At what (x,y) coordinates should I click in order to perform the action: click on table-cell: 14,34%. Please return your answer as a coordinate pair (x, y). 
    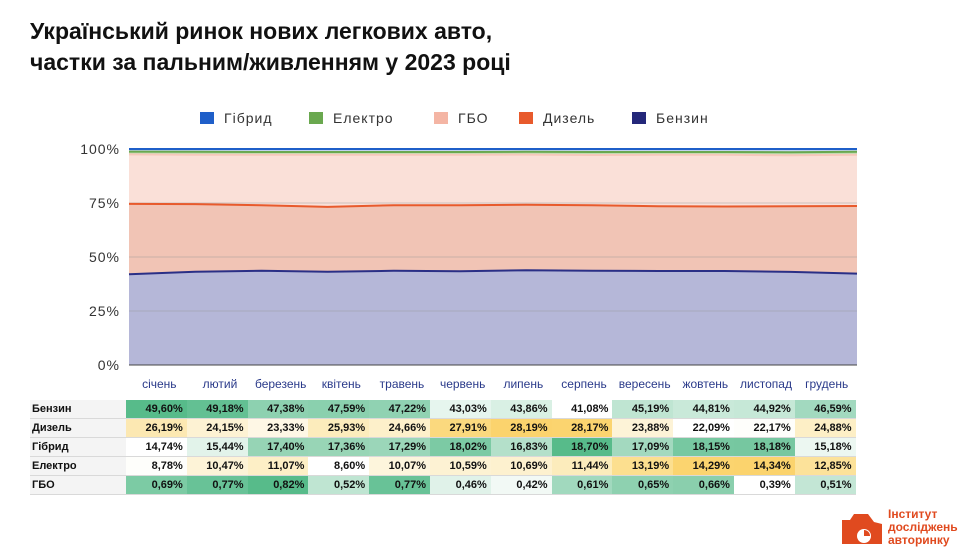
    Looking at the image, I should click on (764, 466).